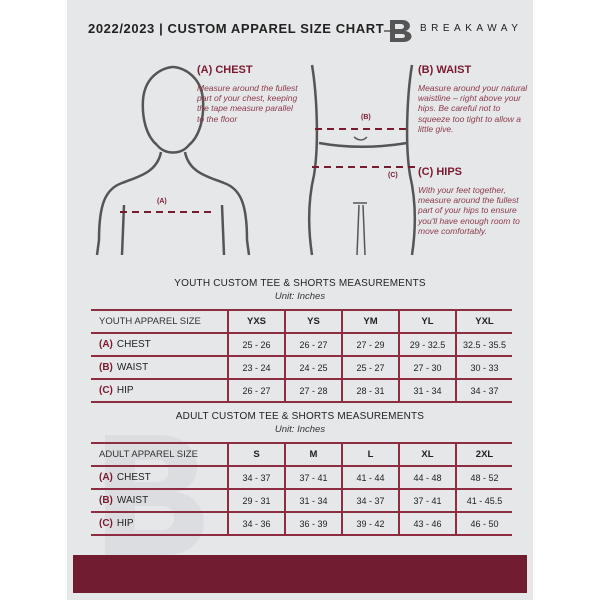 This screenshot has width=600, height=600. What do you see at coordinates (159, 321) in the screenshot?
I see `youth-header-label: YOUTH APPAREL SIZE` at bounding box center [159, 321].